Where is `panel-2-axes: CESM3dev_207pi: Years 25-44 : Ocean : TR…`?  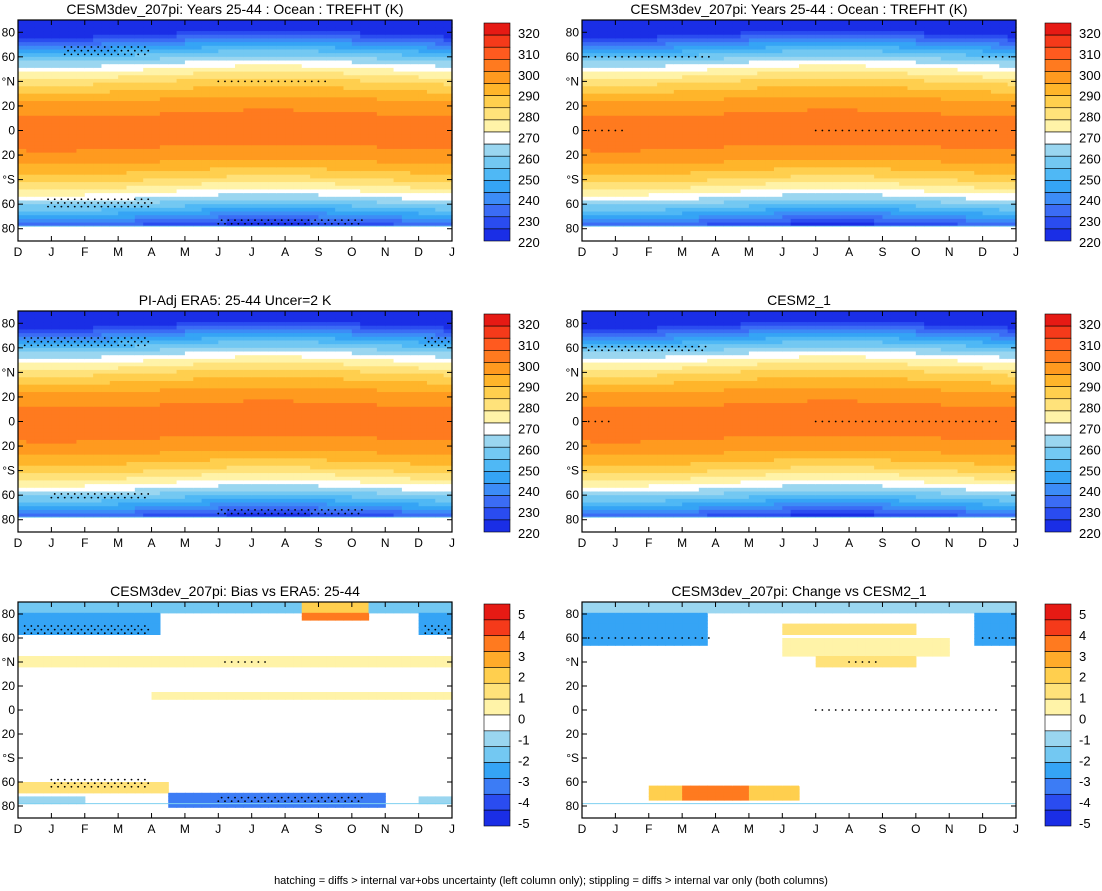 panel-2-axes: CESM3dev_207pi: Years 25-44 : Ocean : TR… is located at coordinates (792, 130).